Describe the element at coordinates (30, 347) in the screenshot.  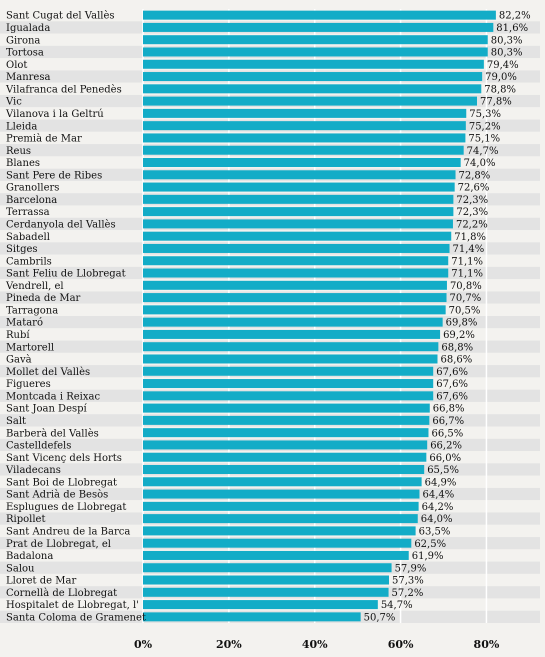
I see `category-label: Martorell` at that location.